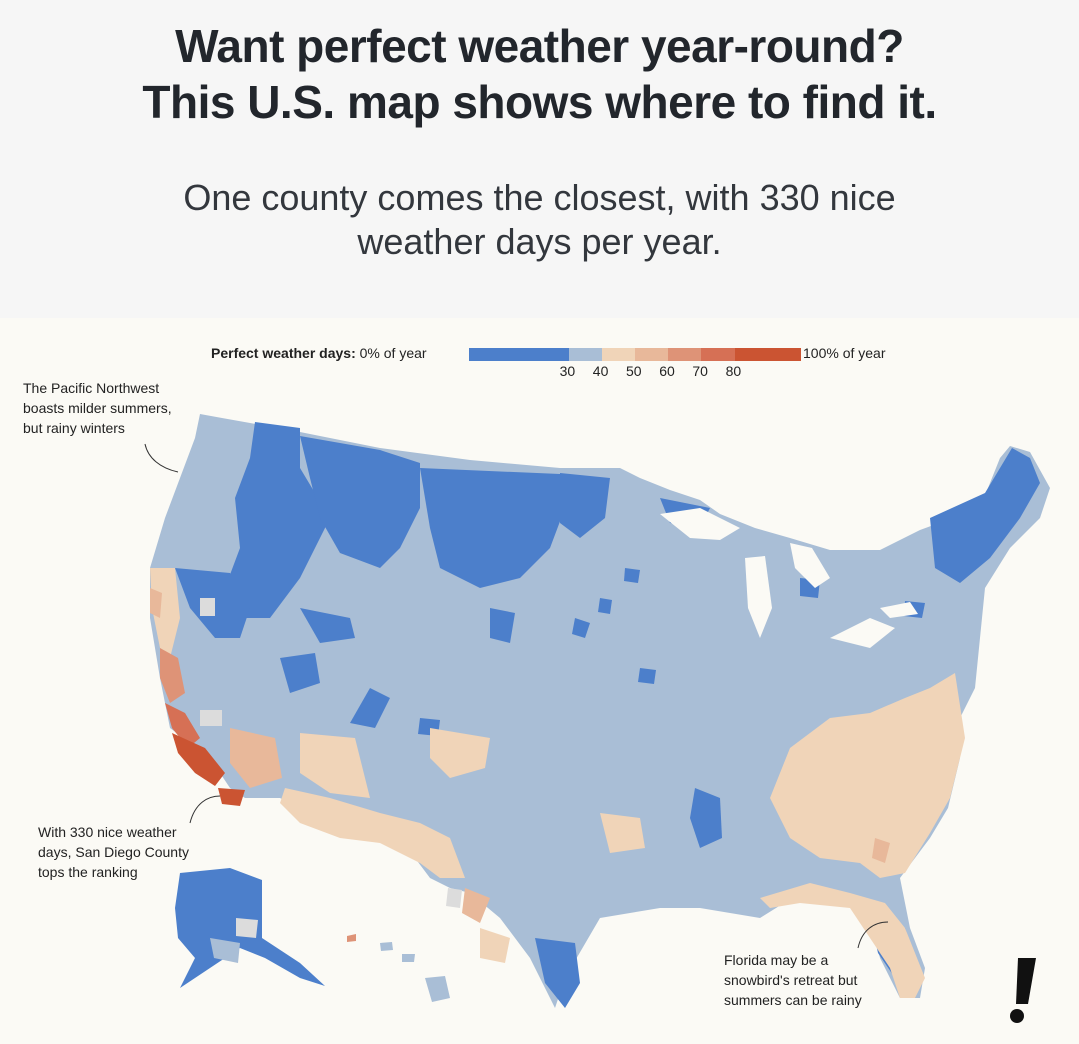 This screenshot has width=1079, height=1044. I want to click on annotation-line: boasts milder summers,, so click(97, 408).